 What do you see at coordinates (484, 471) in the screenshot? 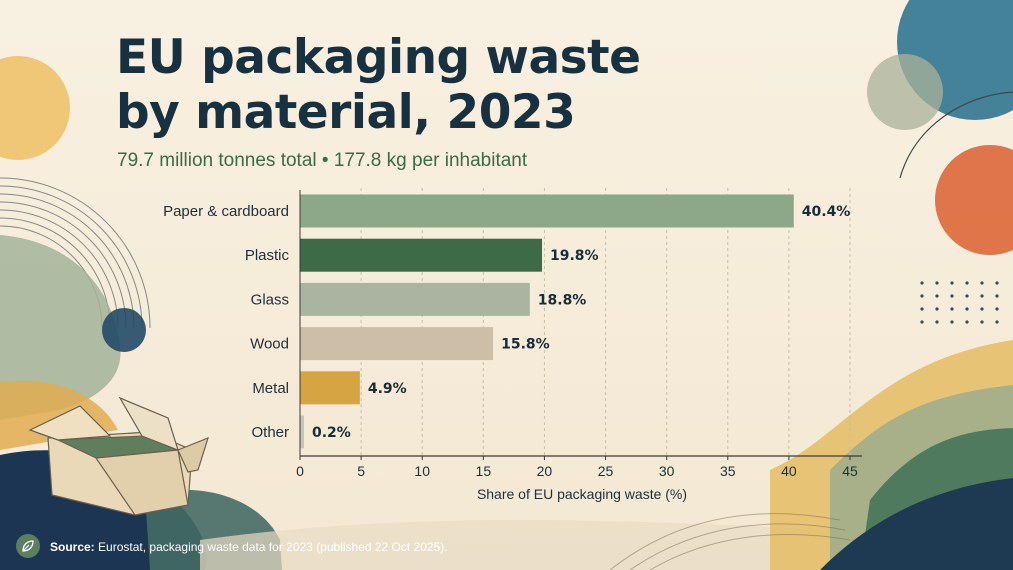
I see `x-tick-label-3: 15` at bounding box center [484, 471].